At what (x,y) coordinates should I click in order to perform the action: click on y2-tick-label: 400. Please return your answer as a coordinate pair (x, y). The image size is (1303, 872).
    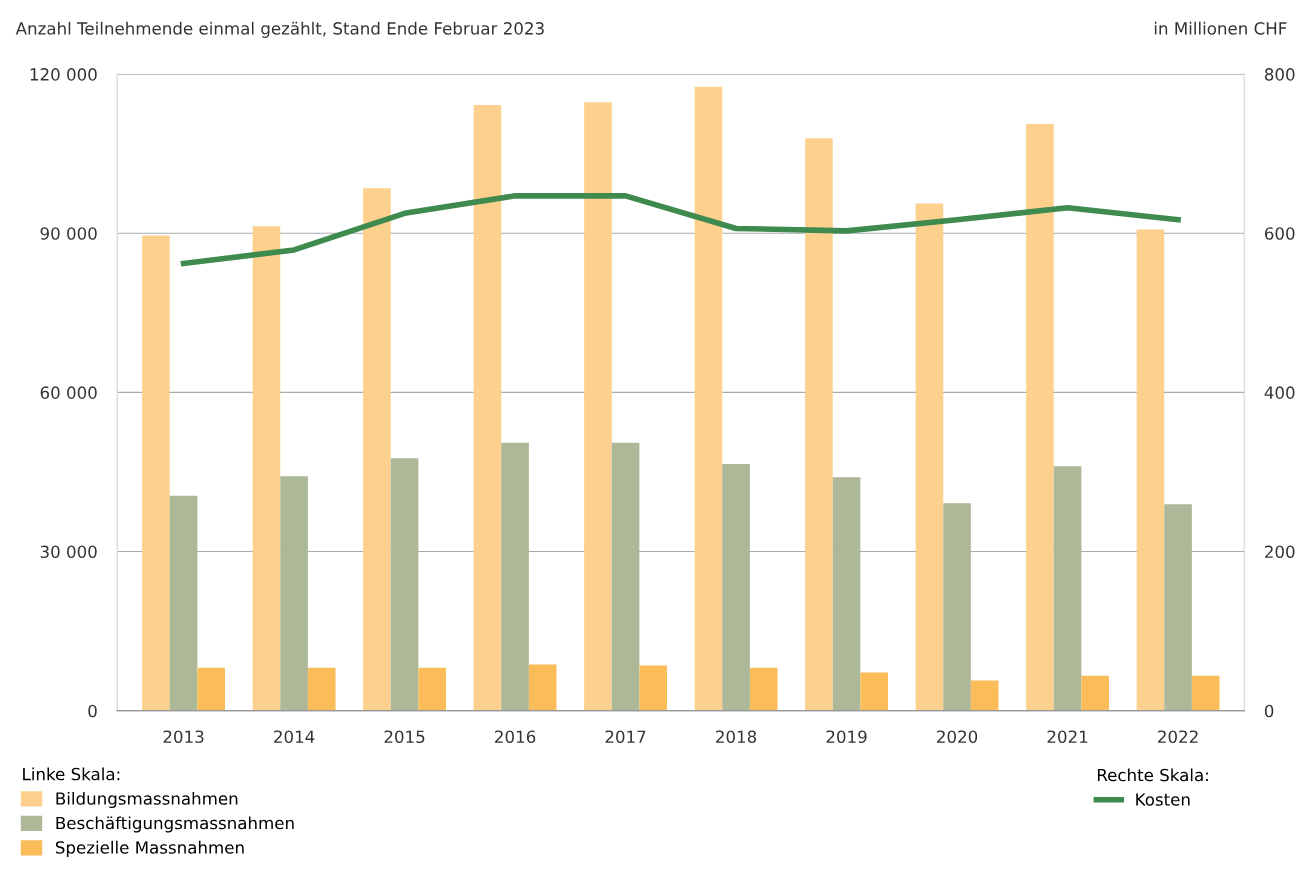
    Looking at the image, I should click on (1279, 392).